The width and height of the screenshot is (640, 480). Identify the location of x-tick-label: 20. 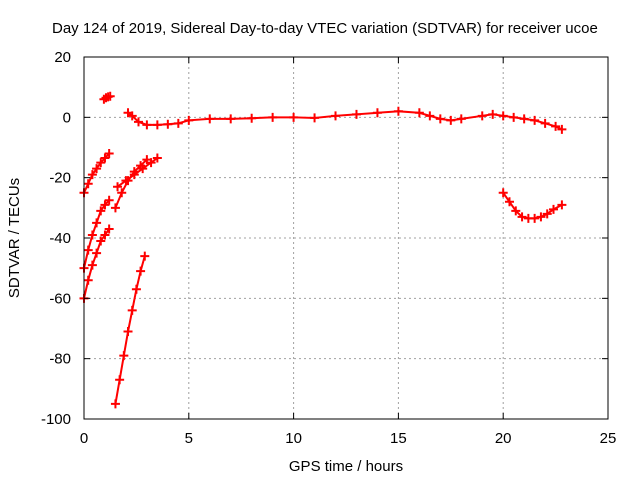
(503, 438).